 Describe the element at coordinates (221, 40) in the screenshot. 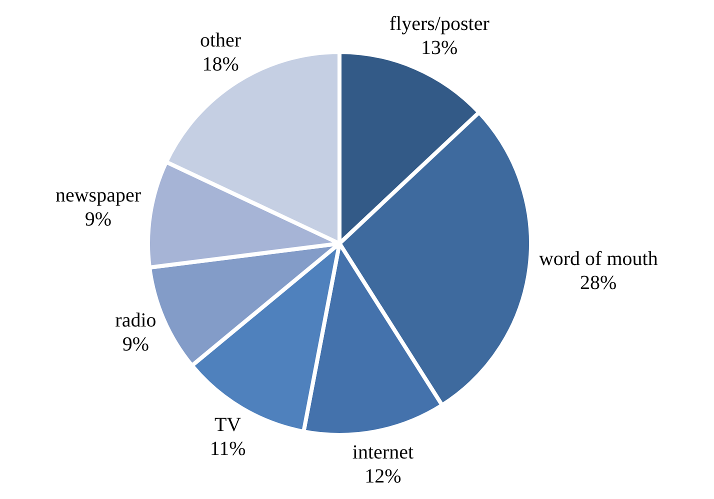

I see `slice-label: other` at that location.